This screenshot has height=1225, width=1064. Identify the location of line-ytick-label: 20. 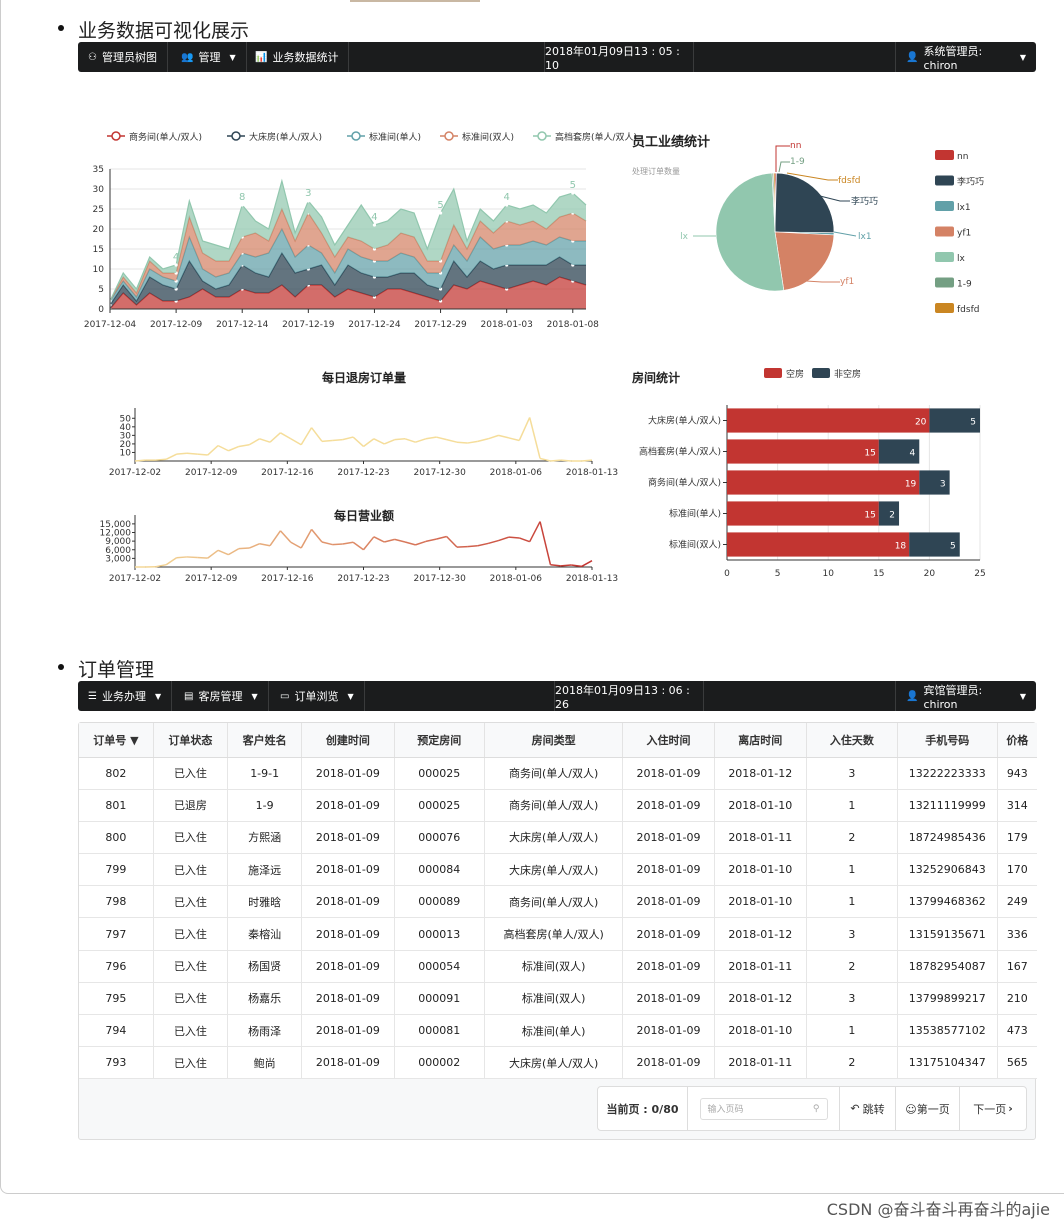
(126, 445).